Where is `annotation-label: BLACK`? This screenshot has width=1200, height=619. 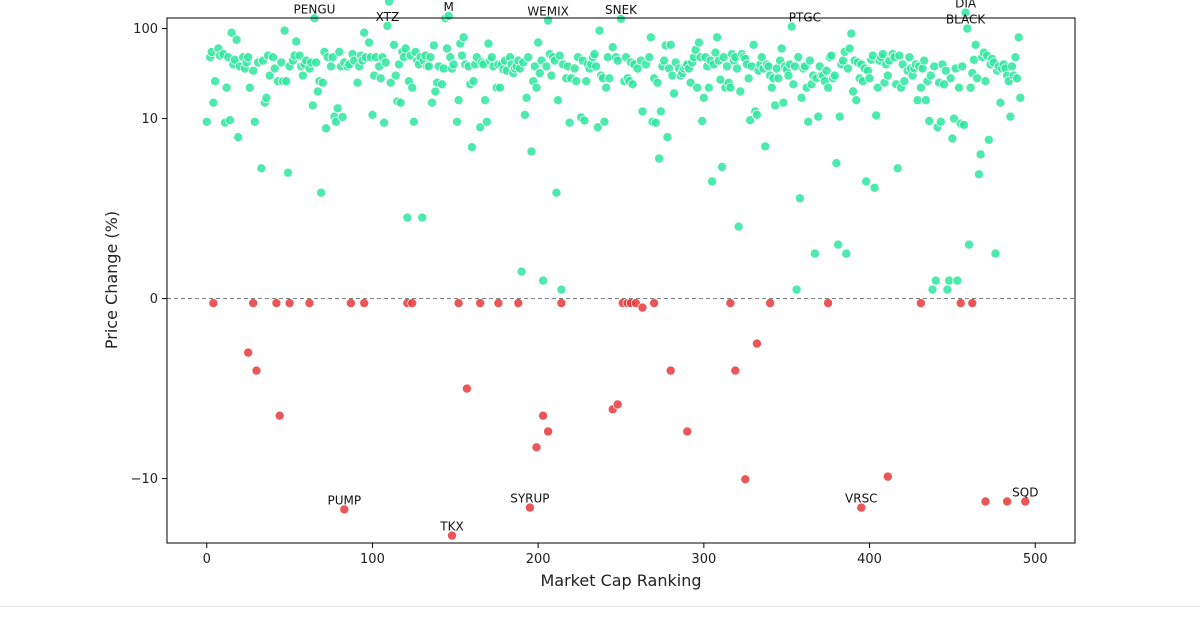
annotation-label: BLACK is located at coordinates (966, 20).